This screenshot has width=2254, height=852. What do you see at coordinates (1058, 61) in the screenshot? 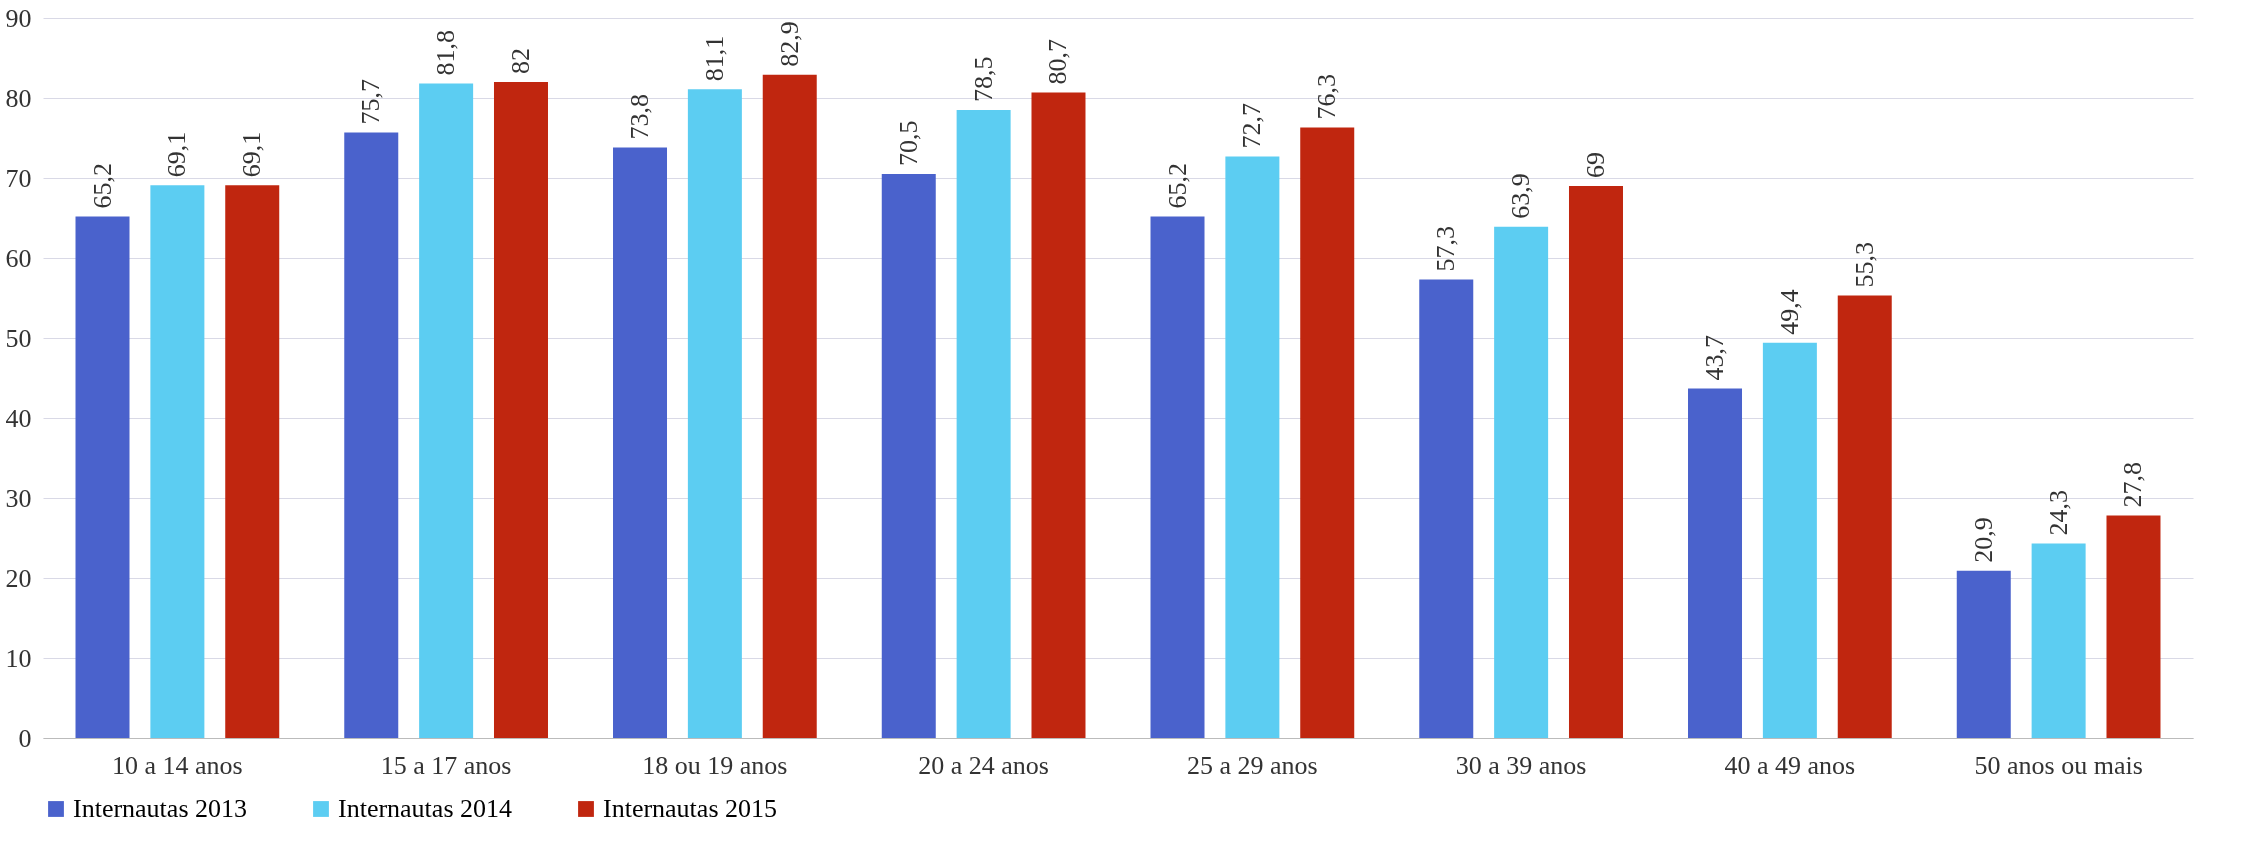
I see `data-label: 80,7` at bounding box center [1058, 61].